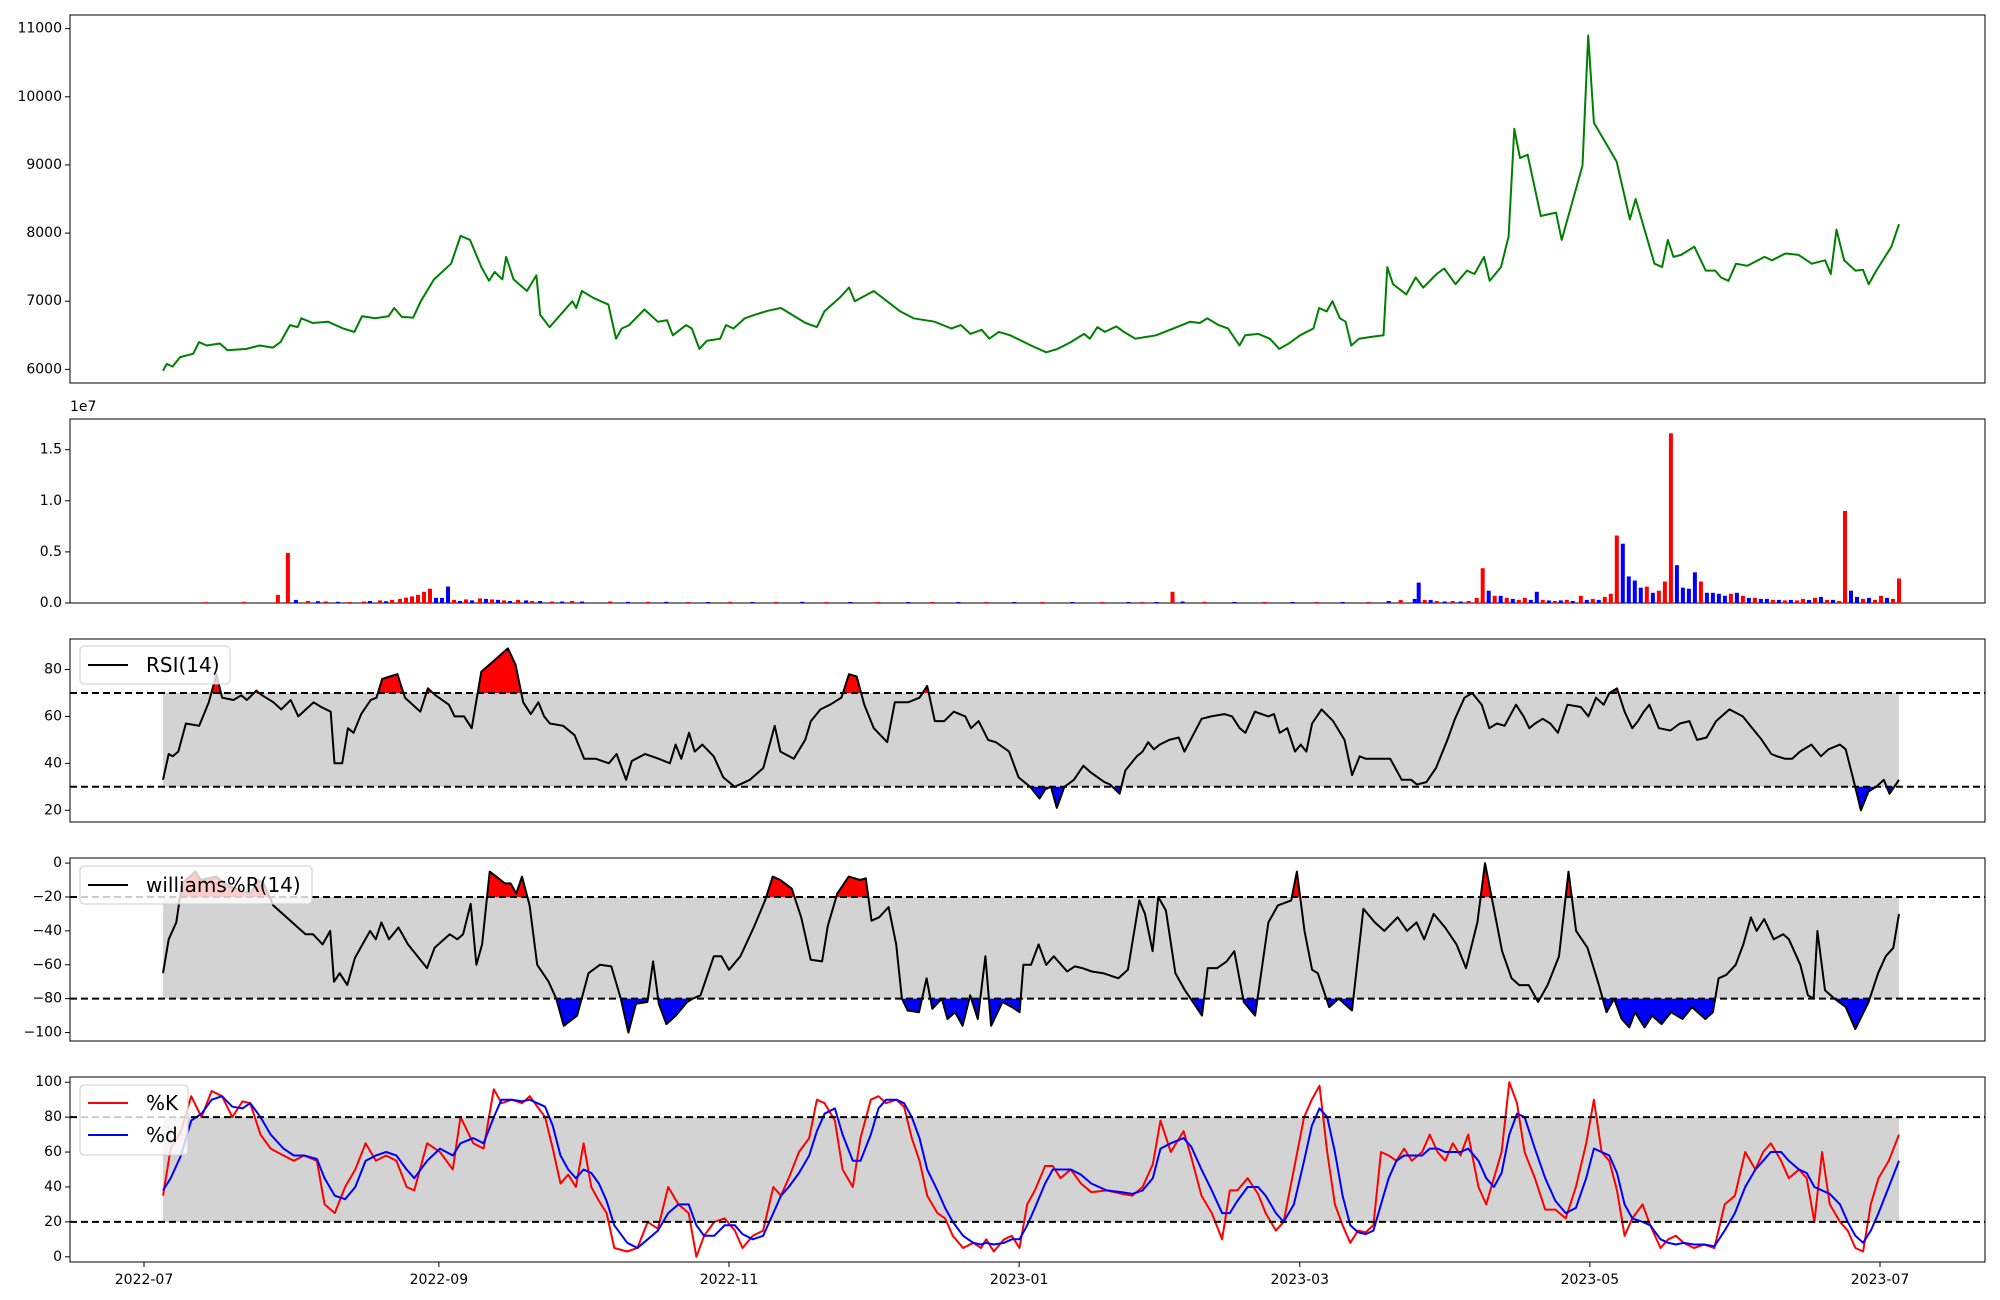  Describe the element at coordinates (51, 552) in the screenshot. I see `y-tick-label: 0.5` at that location.